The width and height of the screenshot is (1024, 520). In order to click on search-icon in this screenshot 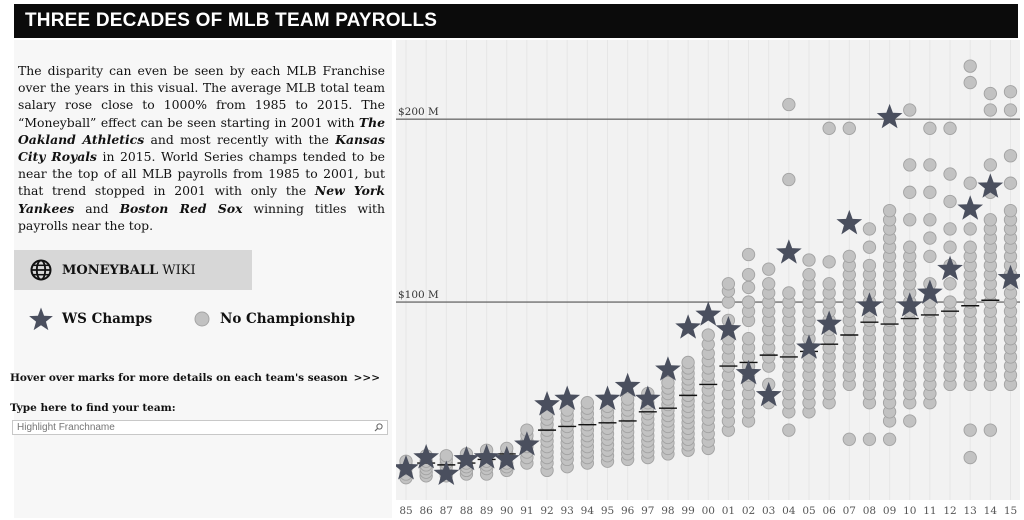, I will do `click(378, 427)`.